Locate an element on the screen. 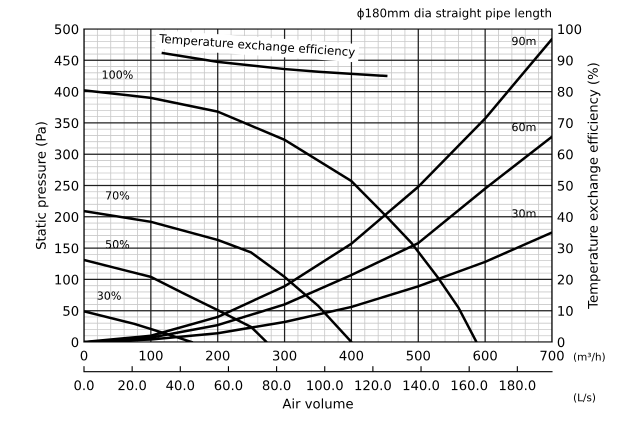 The image size is (634, 432). y2-tick-label: 0 is located at coordinates (561, 342).